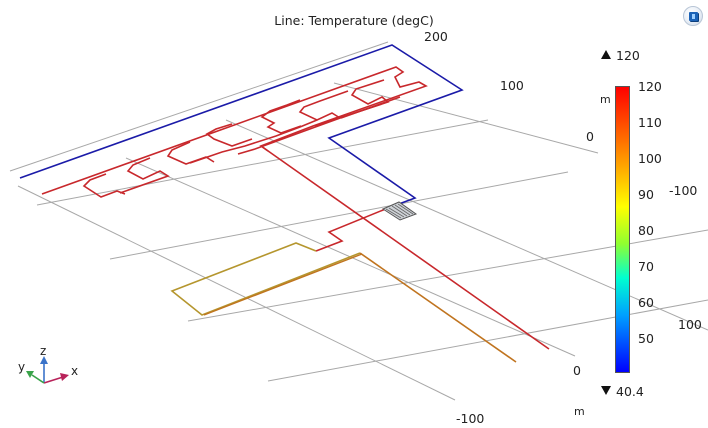  Describe the element at coordinates (646, 194) in the screenshot. I see `legend-tick: 90` at that location.